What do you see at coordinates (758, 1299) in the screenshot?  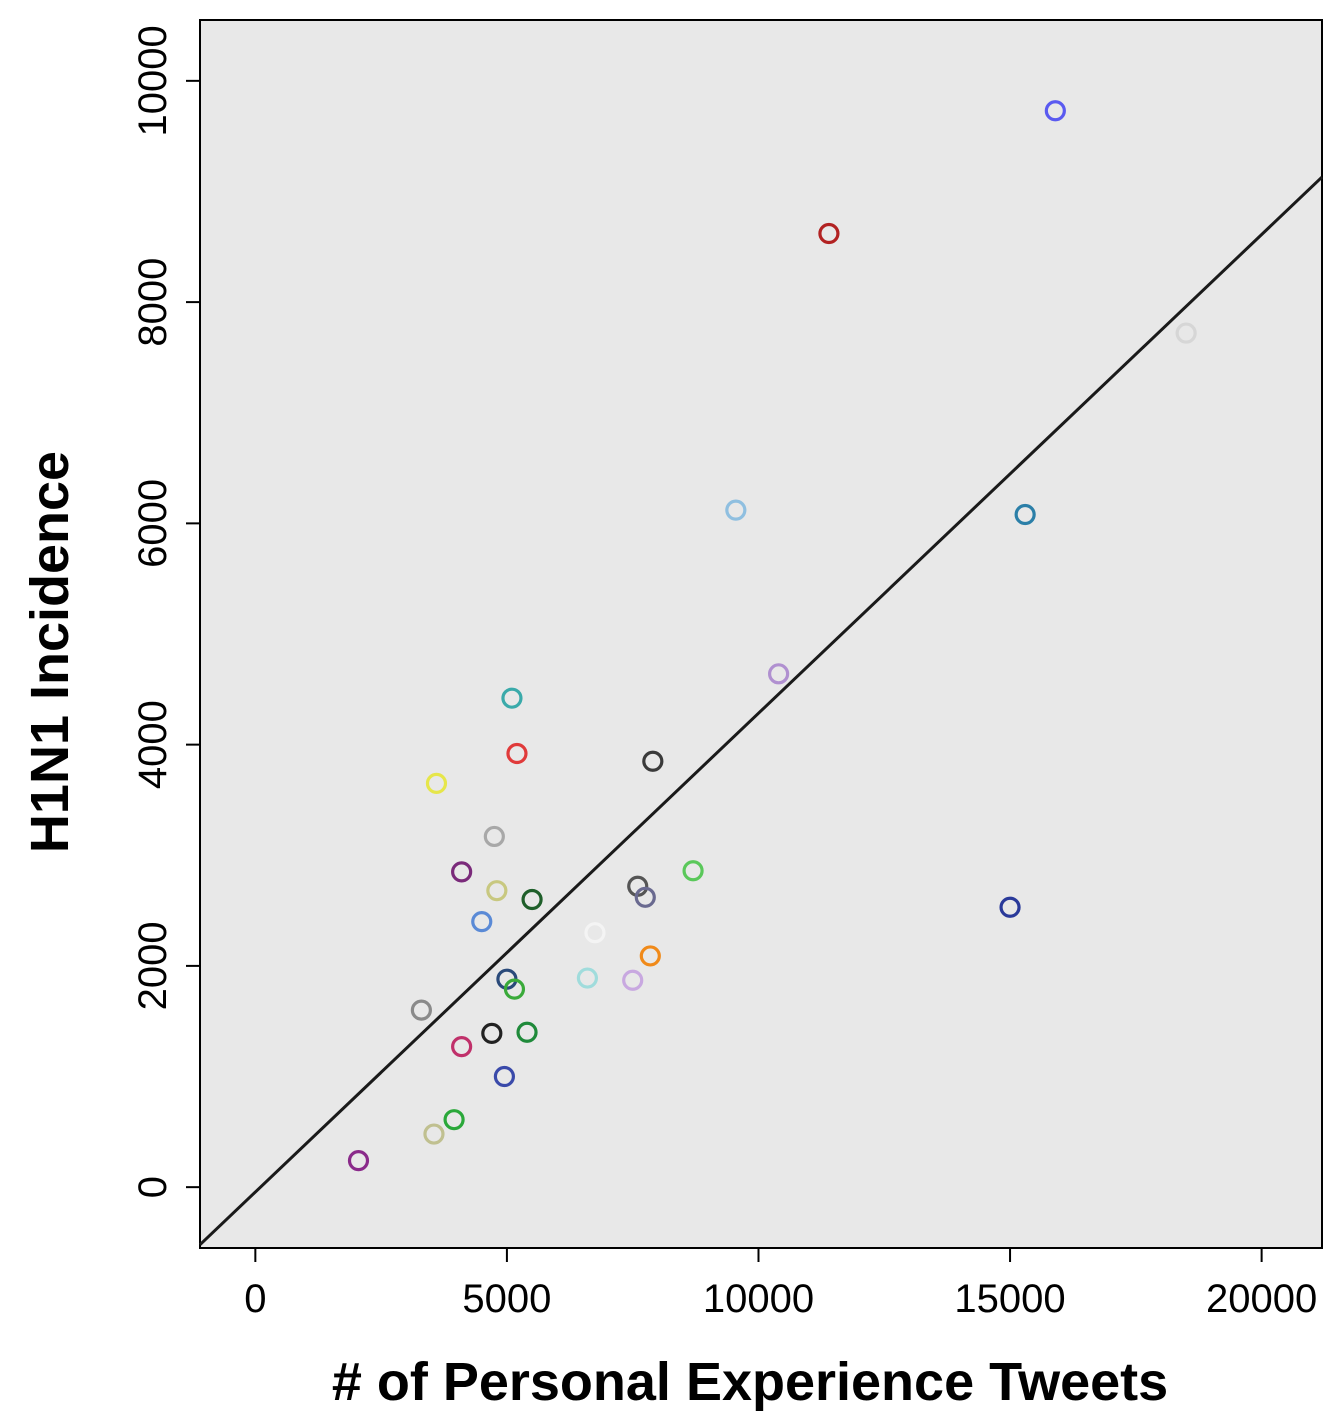 I see `x-tick-label: 10000` at bounding box center [758, 1299].